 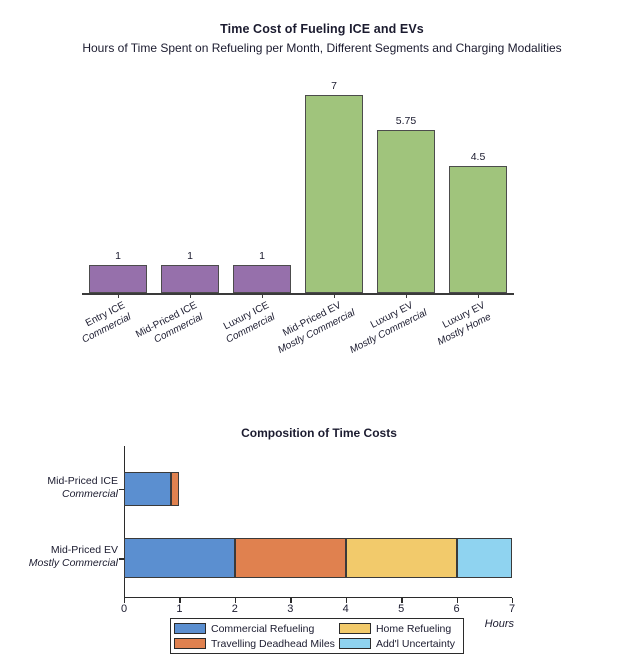 What do you see at coordinates (298, 294) in the screenshot?
I see `top-axis-baseline` at bounding box center [298, 294].